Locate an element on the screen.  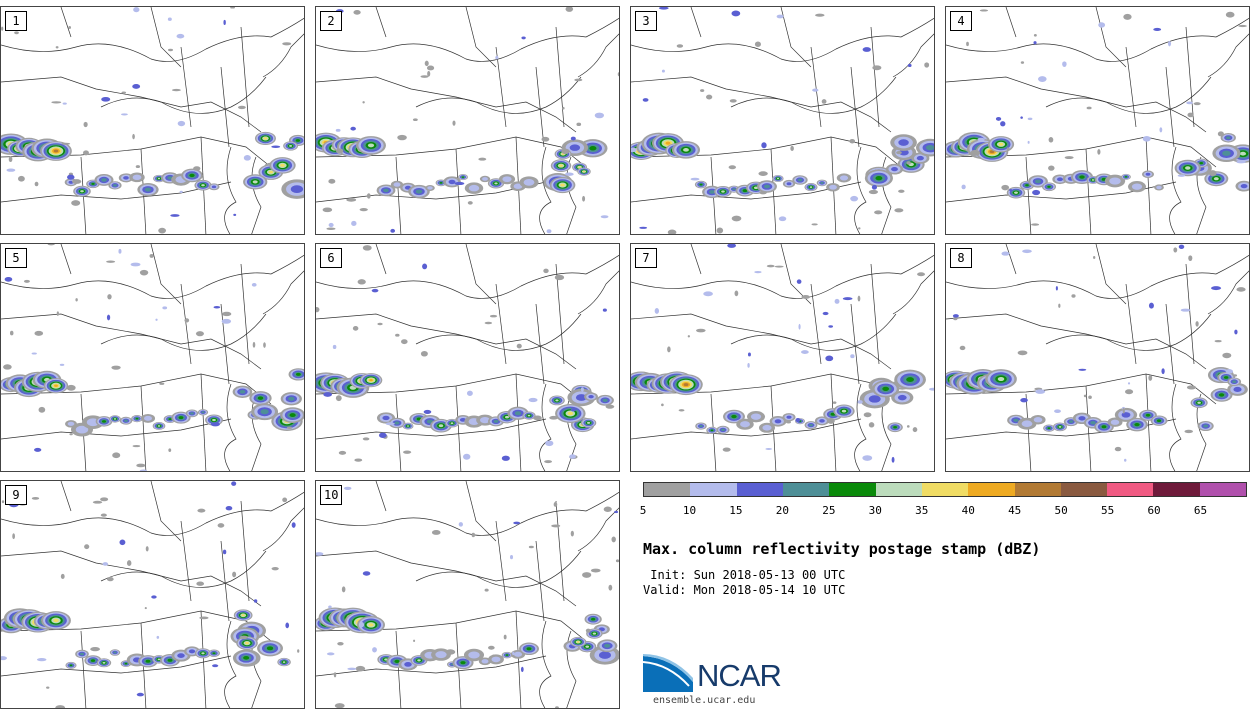
colorbar-tick-label: 10 is located at coordinates (689, 510).